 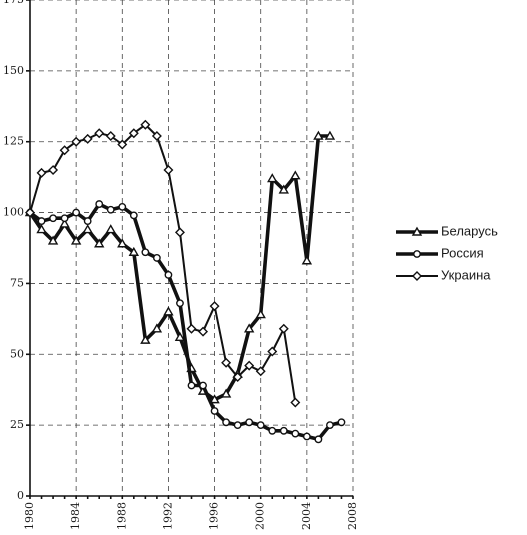 I want to click on x-tick-label: 2004, so click(x=306, y=516).